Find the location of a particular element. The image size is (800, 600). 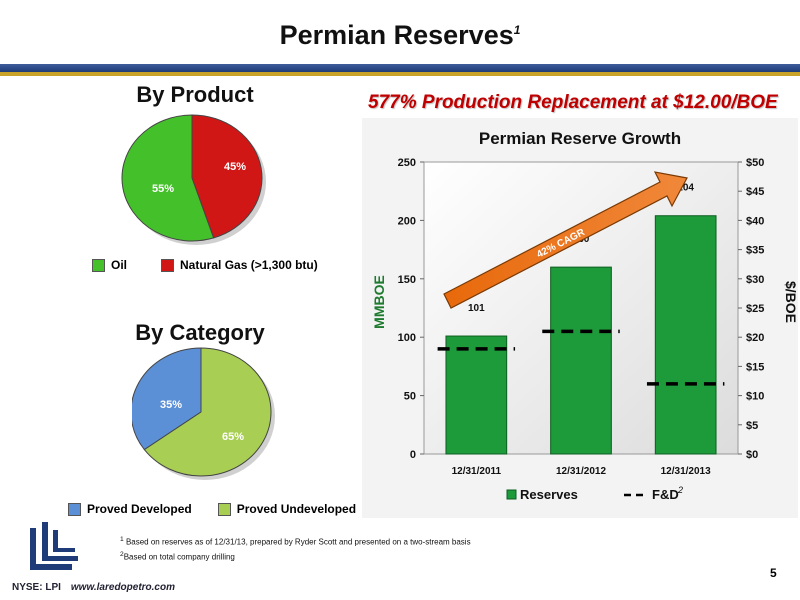

bar-value-label: 101 is located at coordinates (476, 308).